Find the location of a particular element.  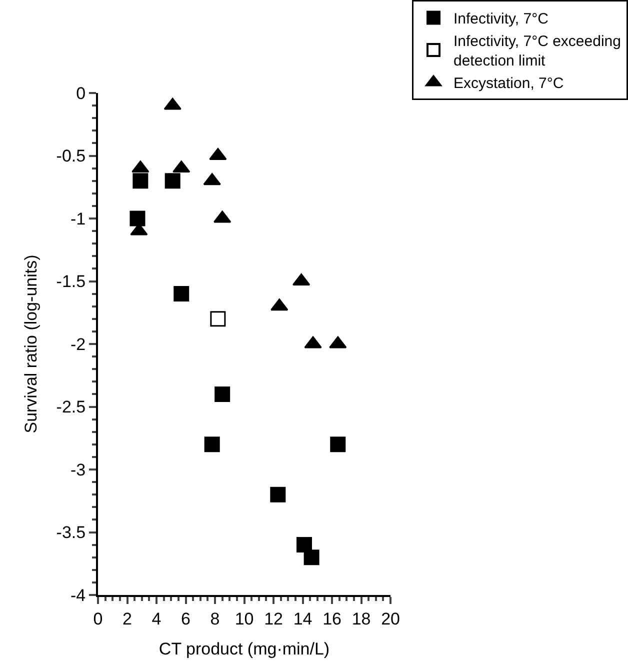

x-tick-label: 4 is located at coordinates (157, 618).